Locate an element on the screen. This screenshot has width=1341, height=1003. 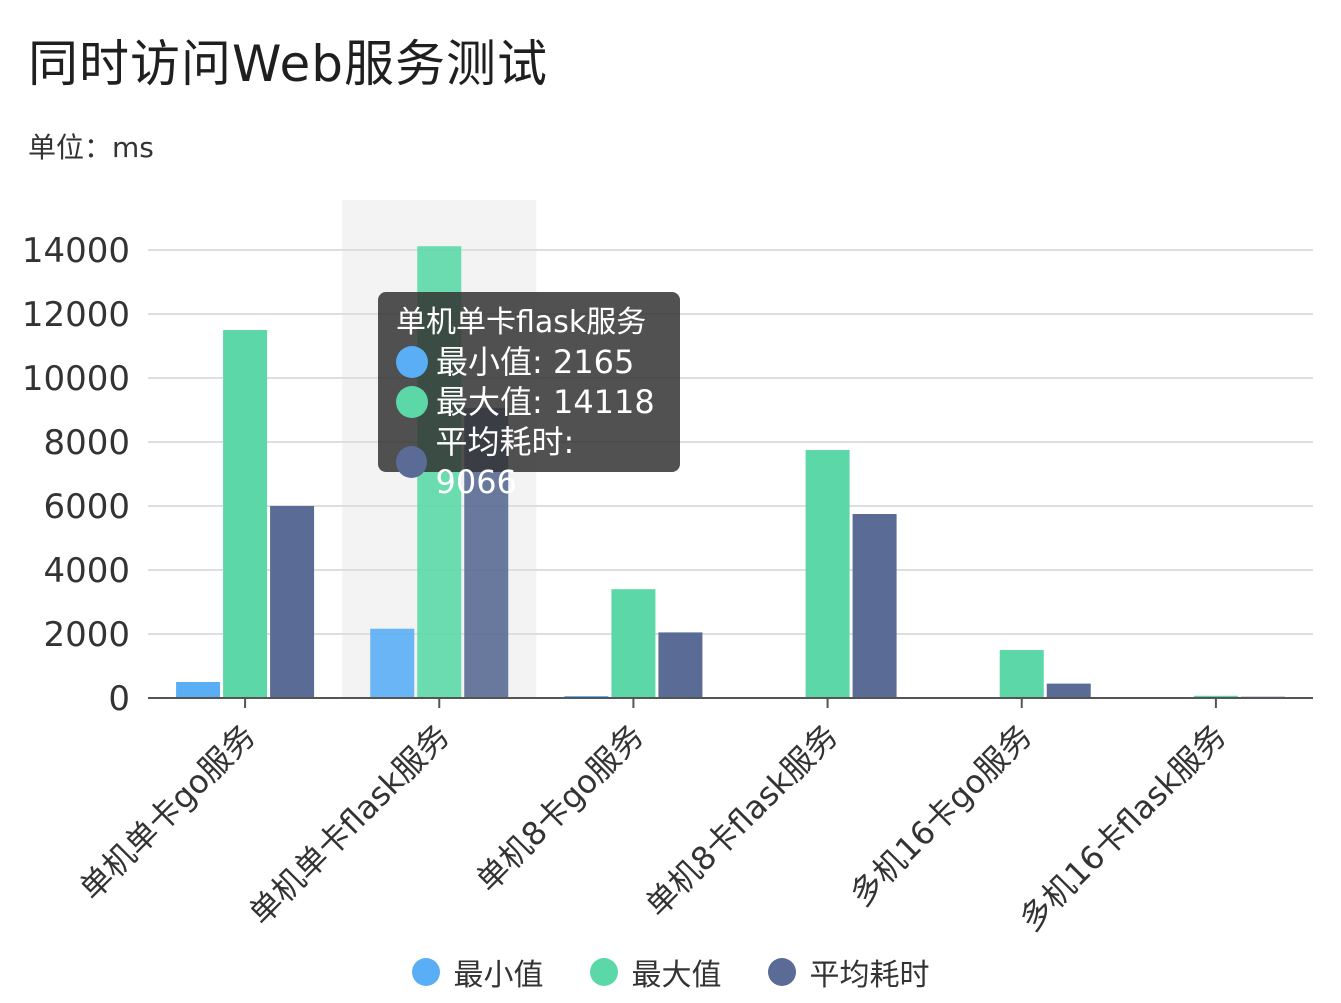
y-tick-label: 10000 is located at coordinates (76, 379).